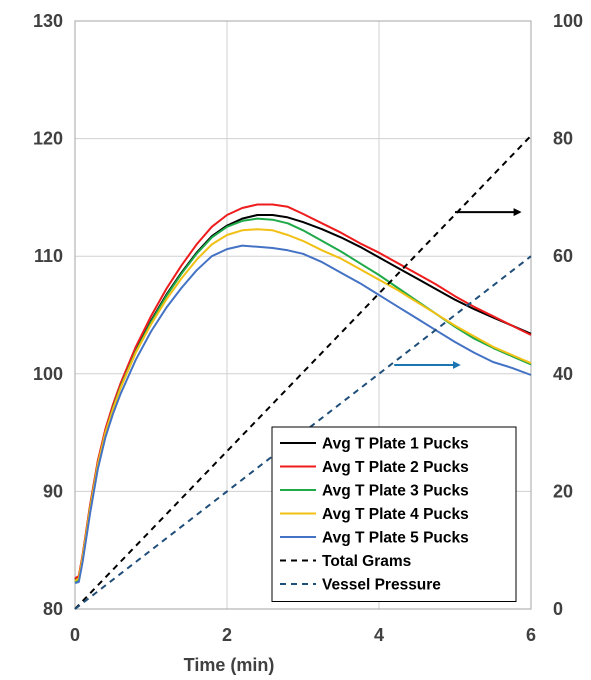 The height and width of the screenshot is (680, 591). What do you see at coordinates (366, 561) in the screenshot?
I see `legend-entry: Total Grams` at bounding box center [366, 561].